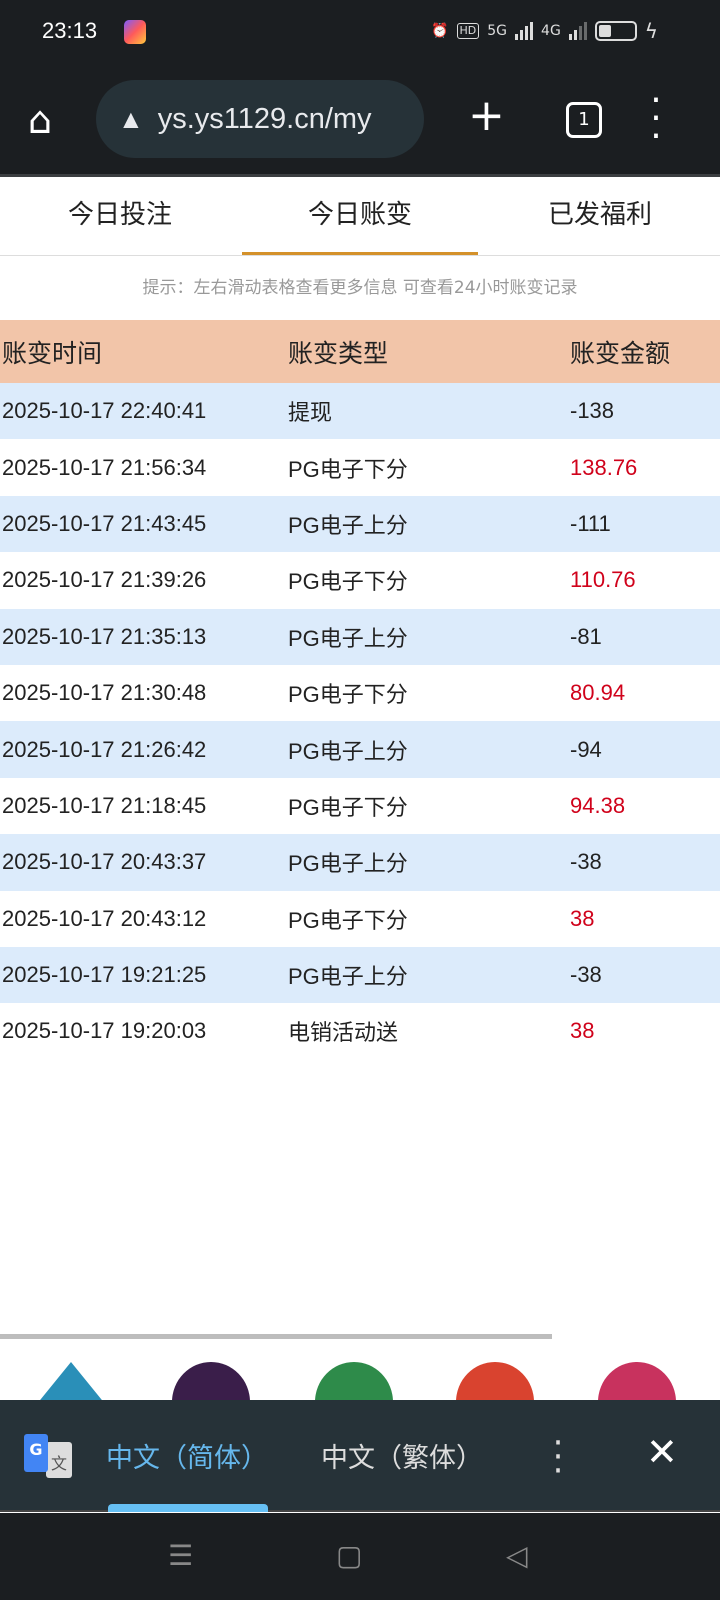 The height and width of the screenshot is (1600, 720). I want to click on address-bar: ▲ ys.ys1129.cn/my, so click(260, 119).